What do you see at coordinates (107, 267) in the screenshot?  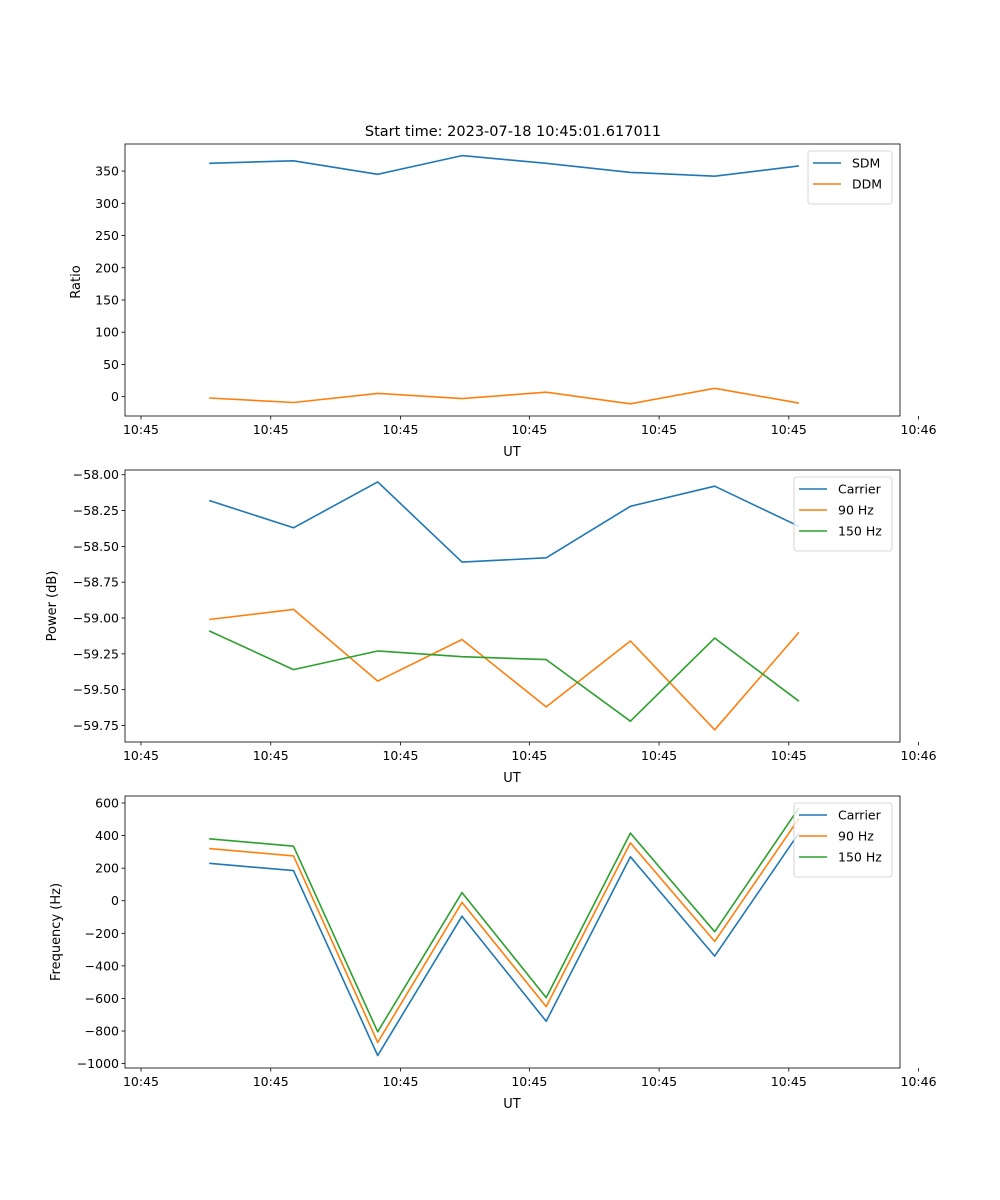 I see `ratio-ytick-label: 200` at bounding box center [107, 267].